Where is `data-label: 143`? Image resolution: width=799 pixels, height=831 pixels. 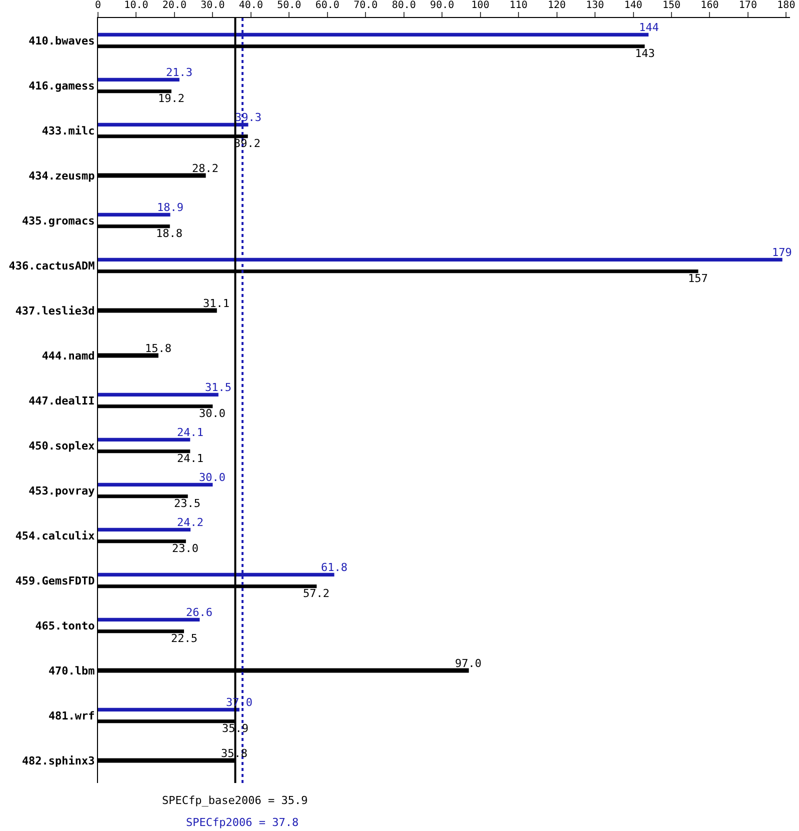
data-label: 143 is located at coordinates (645, 53).